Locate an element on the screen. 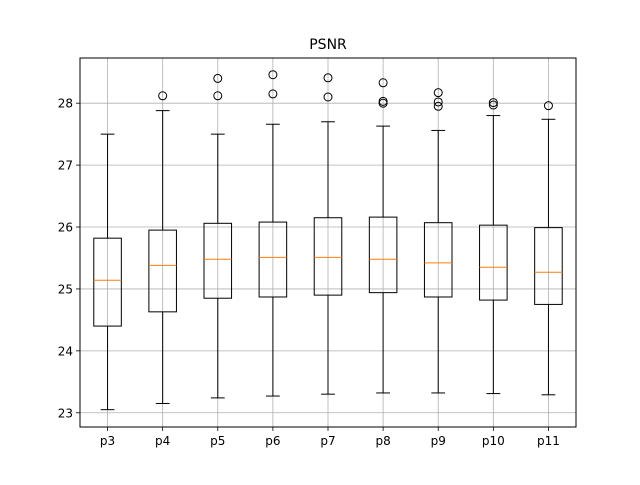  x-tick-label: p4 is located at coordinates (162, 441).